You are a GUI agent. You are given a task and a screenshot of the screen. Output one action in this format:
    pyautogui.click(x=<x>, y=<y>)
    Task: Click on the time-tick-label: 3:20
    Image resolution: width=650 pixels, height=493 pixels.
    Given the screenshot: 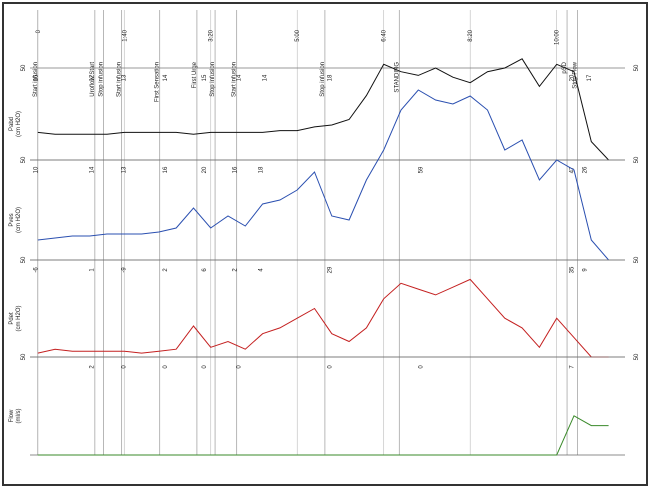 What is the action you would take?
    pyautogui.click(x=212, y=35)
    